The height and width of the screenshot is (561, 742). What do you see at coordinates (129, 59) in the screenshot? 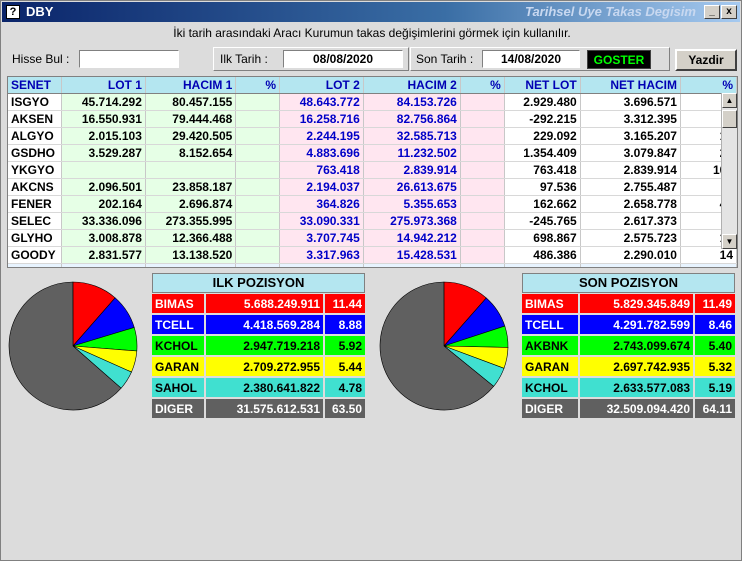
I see `hisse-bul-input` at bounding box center [129, 59].